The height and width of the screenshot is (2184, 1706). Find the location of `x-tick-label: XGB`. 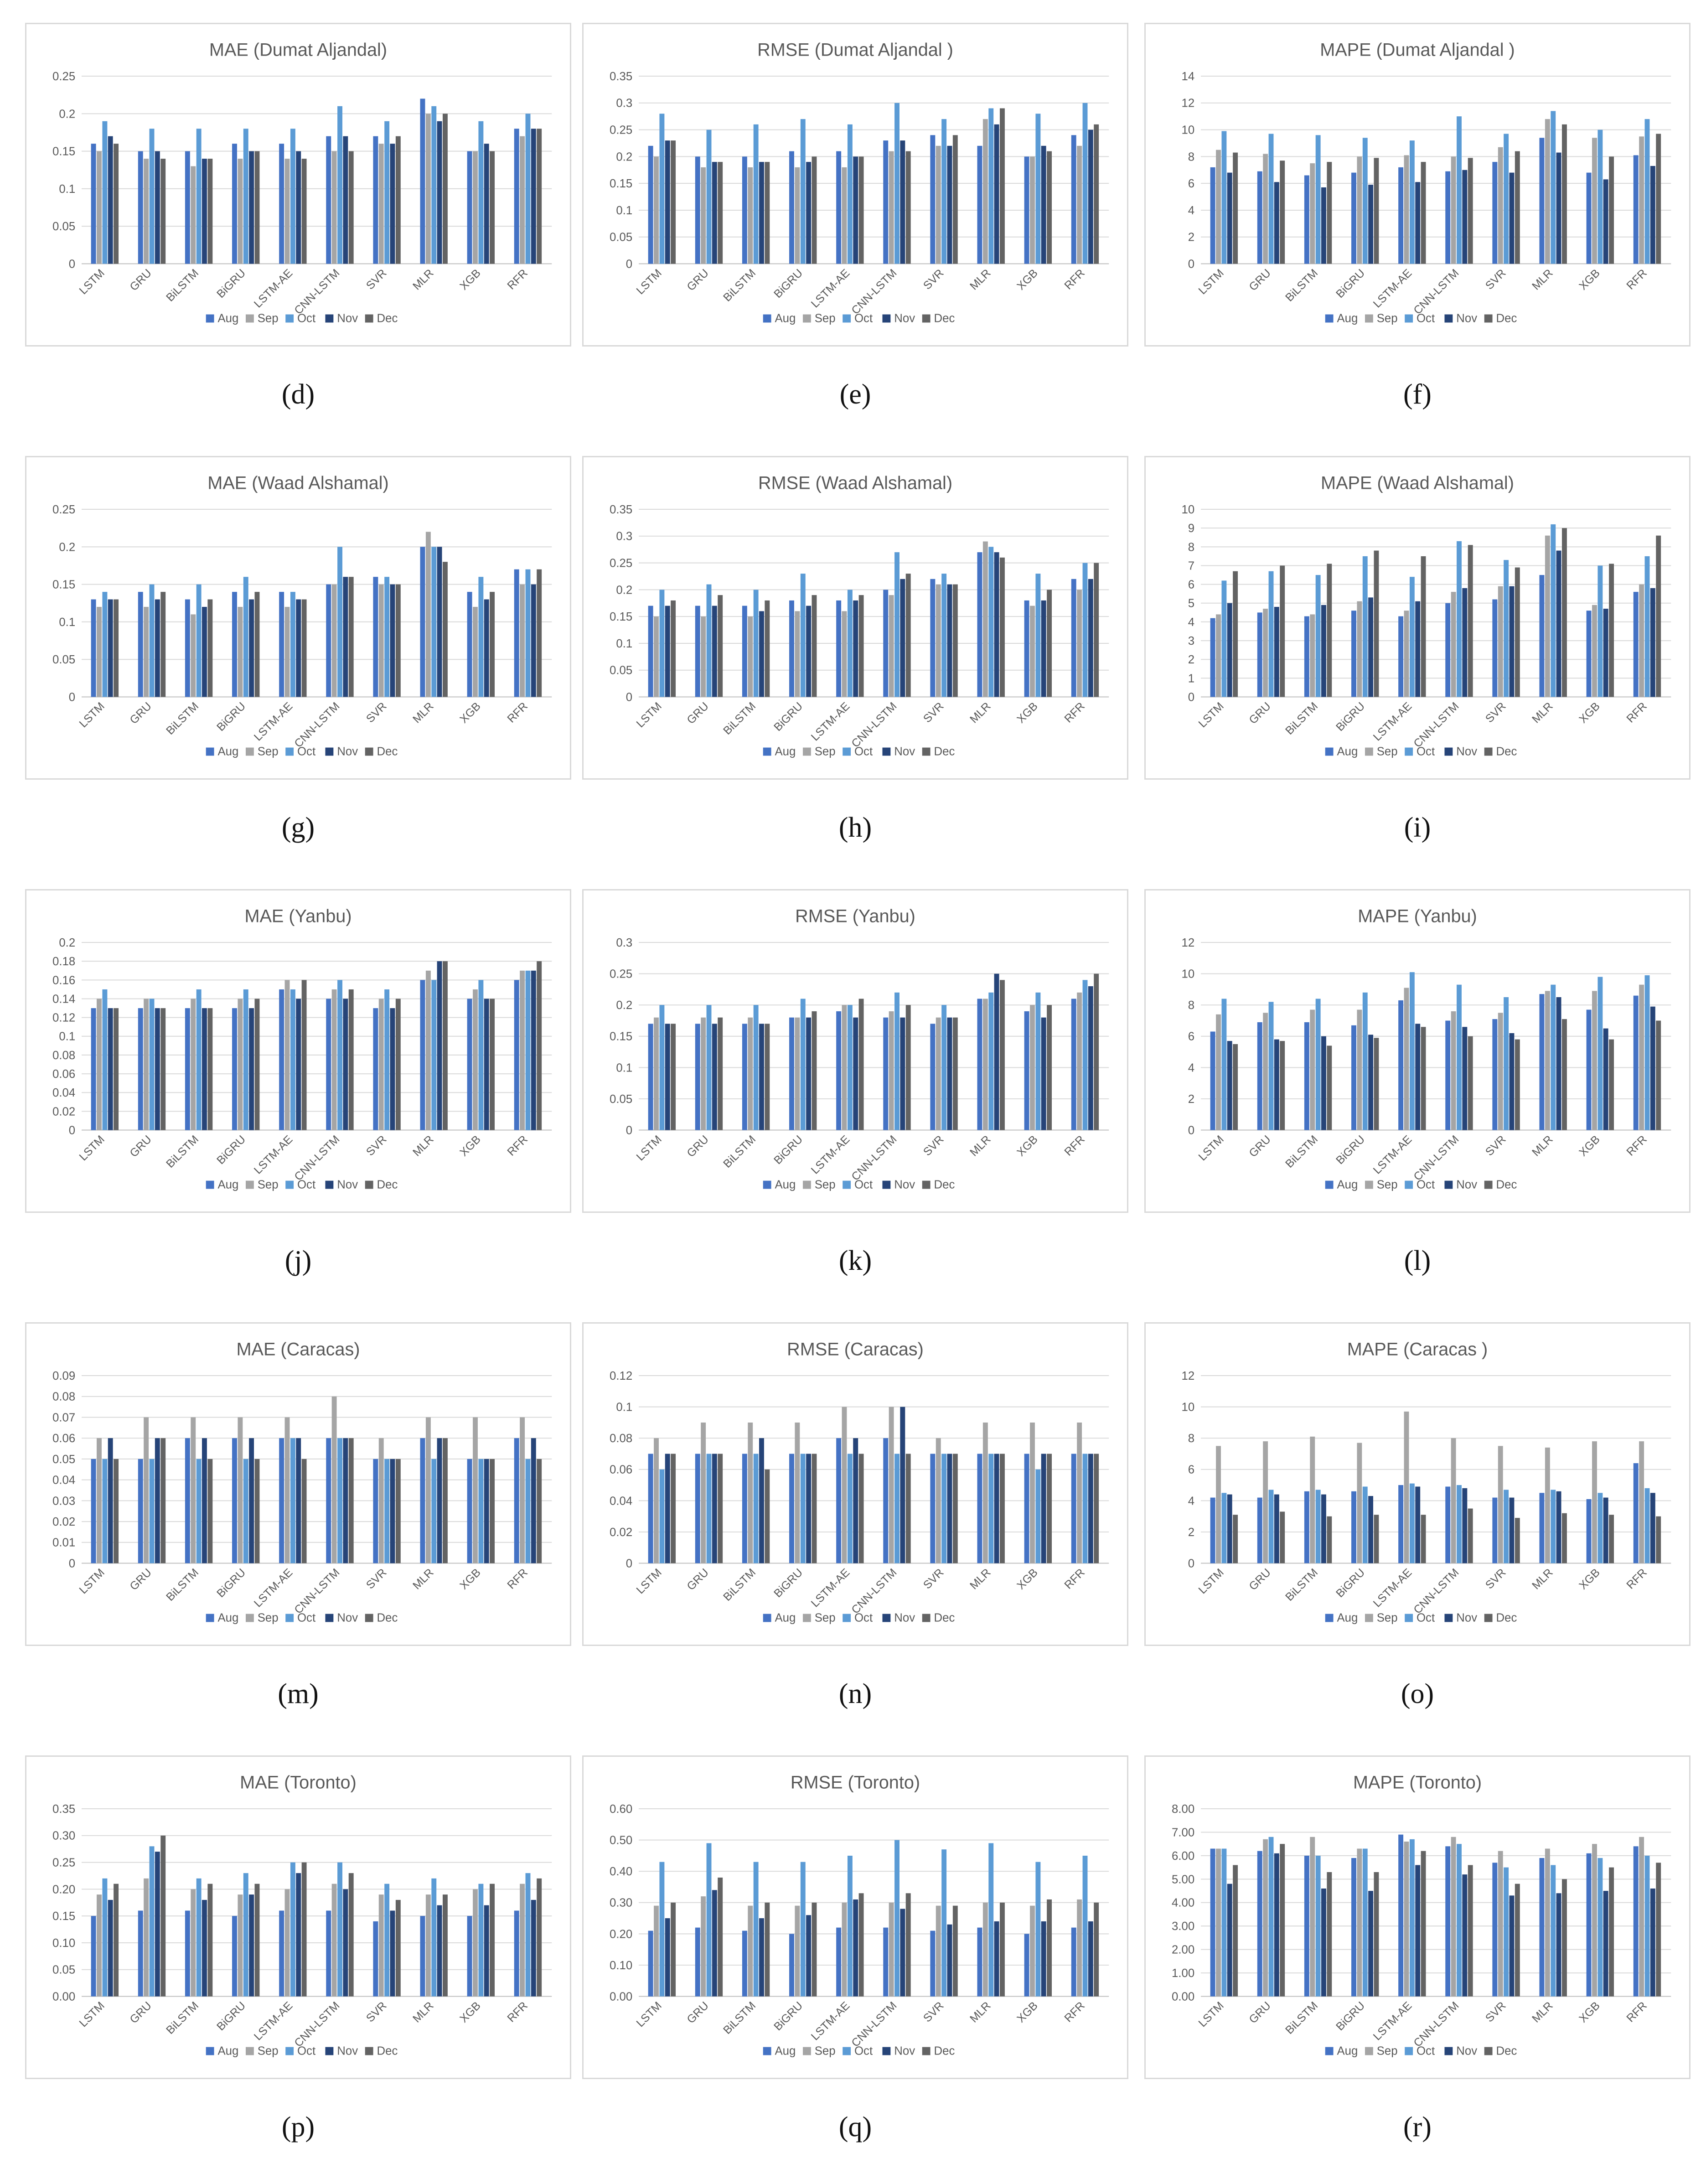

x-tick-label: XGB is located at coordinates (1027, 279).